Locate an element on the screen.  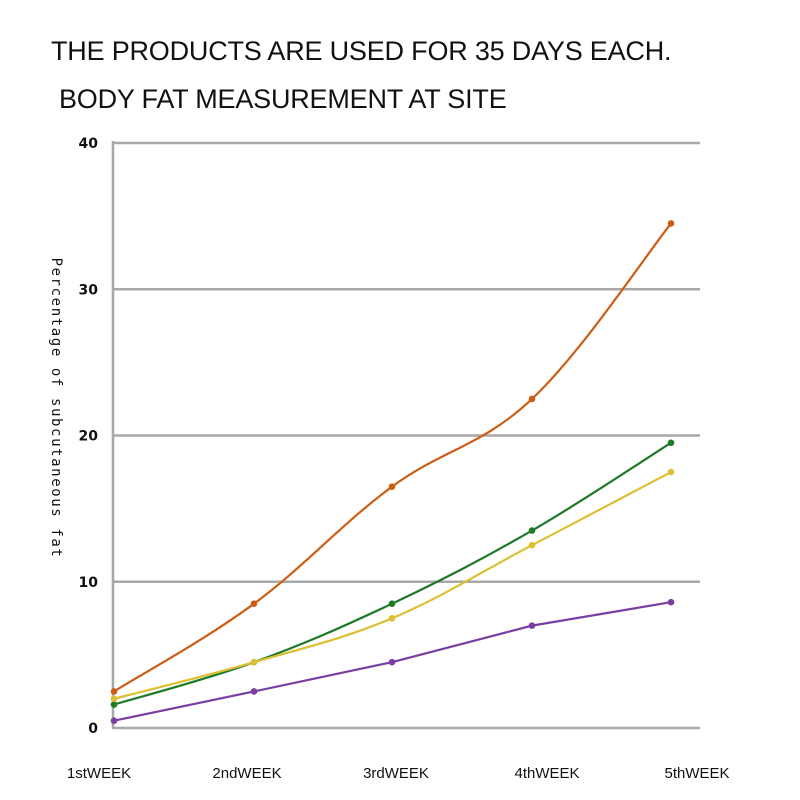
x-tick-label: 1stWEEK is located at coordinates (99, 773).